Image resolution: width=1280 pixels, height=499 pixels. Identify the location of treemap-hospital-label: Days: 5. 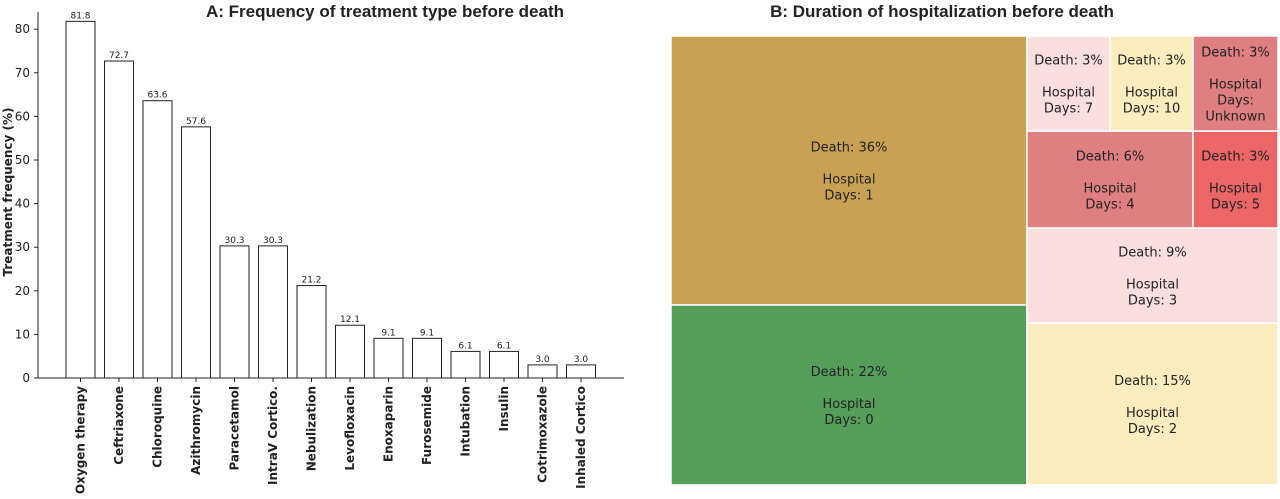
(1235, 205).